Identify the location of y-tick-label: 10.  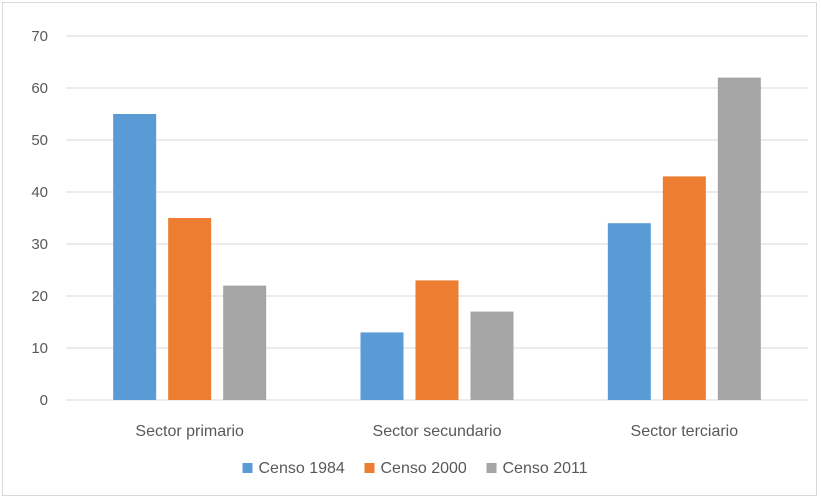
(39, 348).